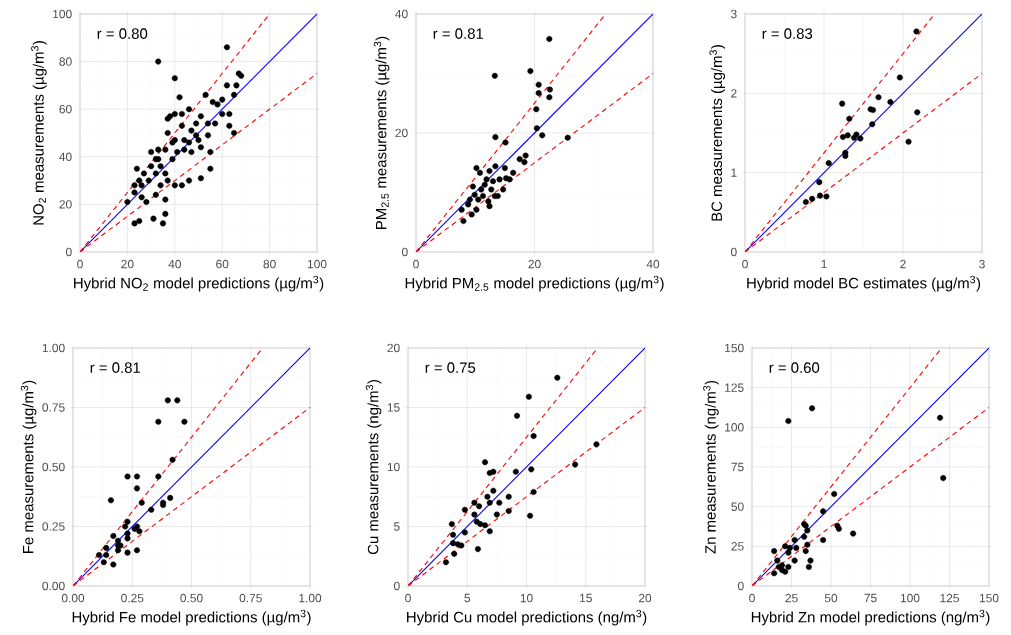 This screenshot has height=635, width=1011. I want to click on annotation: r = 0.80, so click(122, 33).